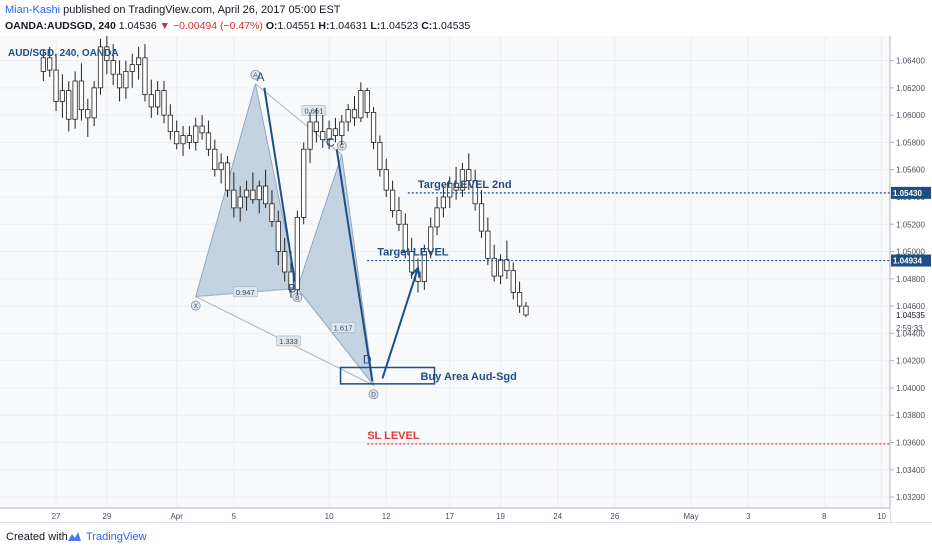 This screenshot has height=551, width=932. What do you see at coordinates (449, 516) in the screenshot?
I see `time-tick-label: 17` at bounding box center [449, 516].